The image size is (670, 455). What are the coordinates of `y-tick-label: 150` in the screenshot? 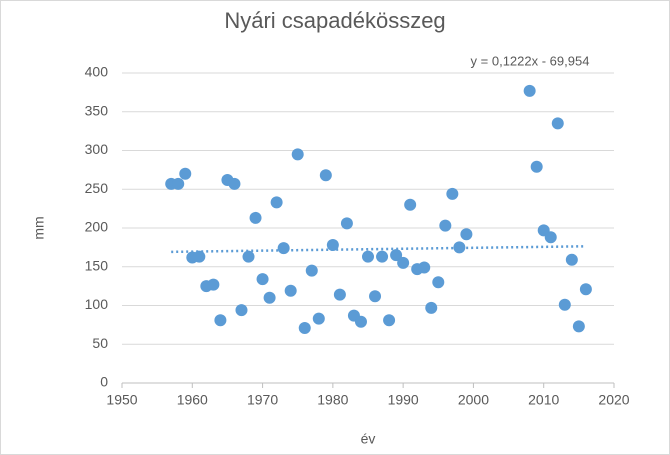 It's located at (97, 265).